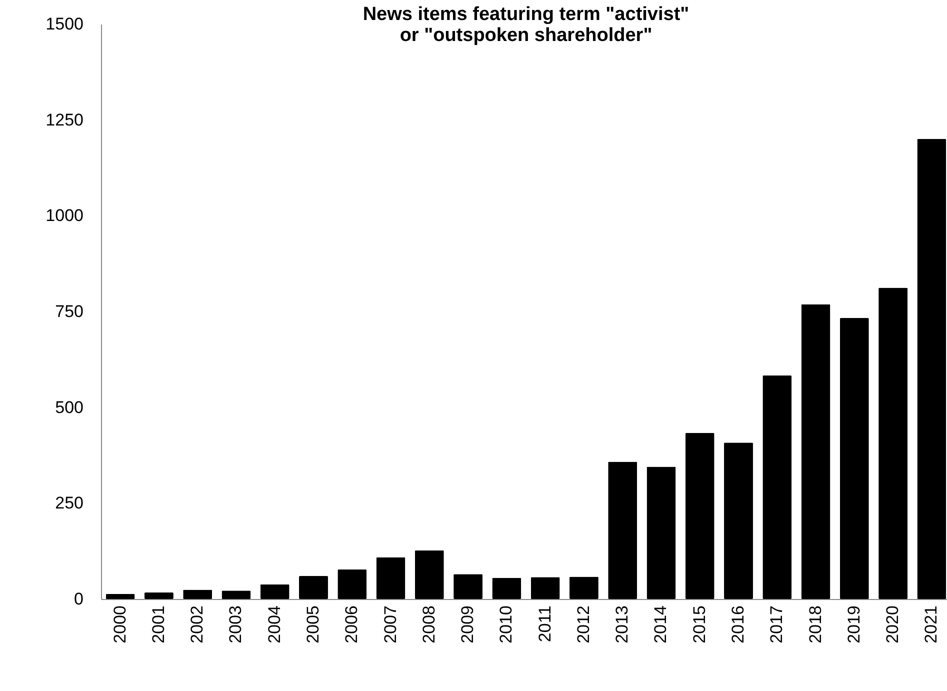 The height and width of the screenshot is (691, 947). I want to click on y-tick-label: 250, so click(69, 503).